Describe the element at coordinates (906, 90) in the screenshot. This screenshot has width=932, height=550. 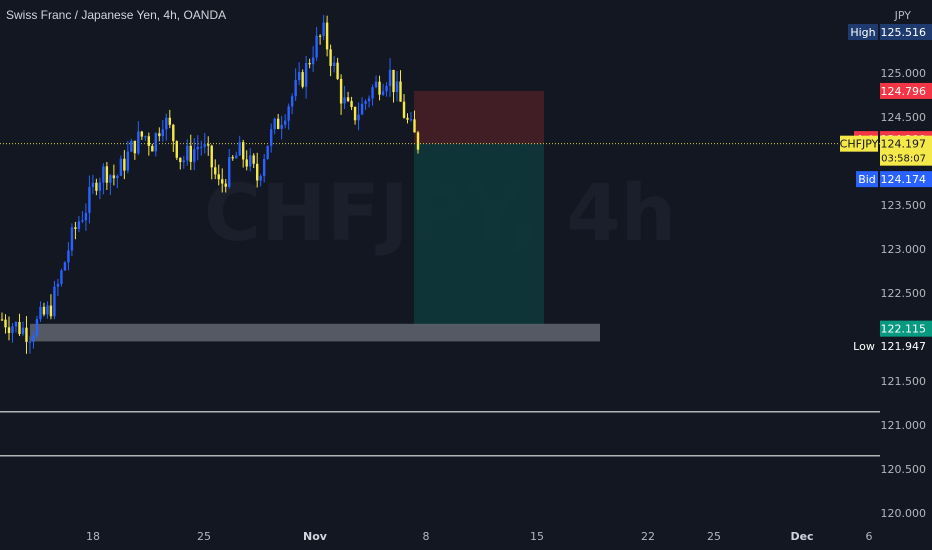
I see `stop-price-box` at that location.